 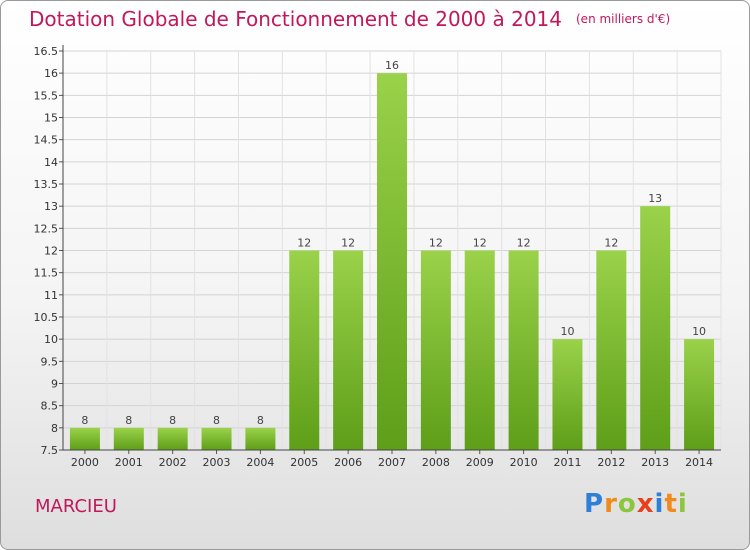 What do you see at coordinates (46, 184) in the screenshot?
I see `y-tick-label: 13.5` at bounding box center [46, 184].